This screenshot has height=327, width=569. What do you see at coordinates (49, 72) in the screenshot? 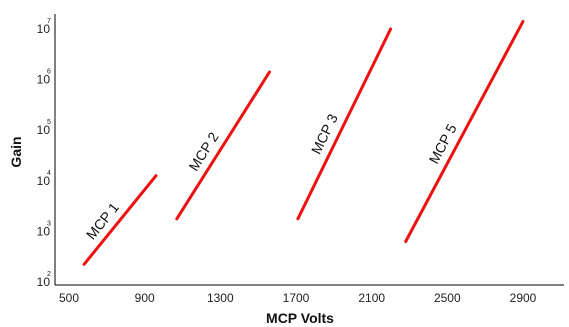
I see `y-tick-exponent: 6` at bounding box center [49, 72].